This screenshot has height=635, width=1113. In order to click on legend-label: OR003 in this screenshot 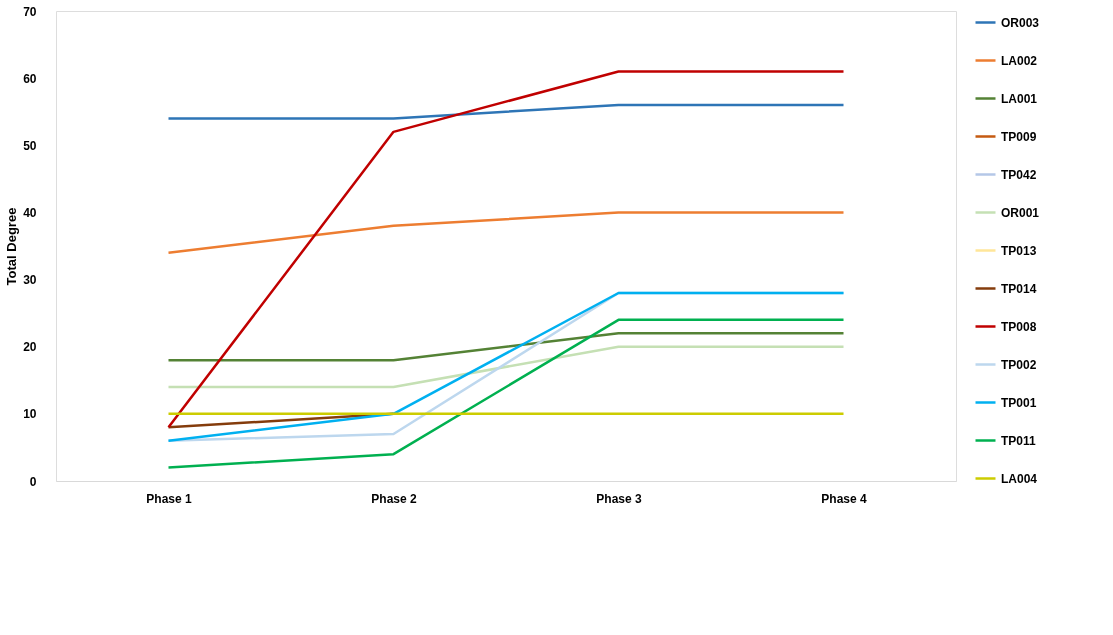, I will do `click(1020, 22)`.